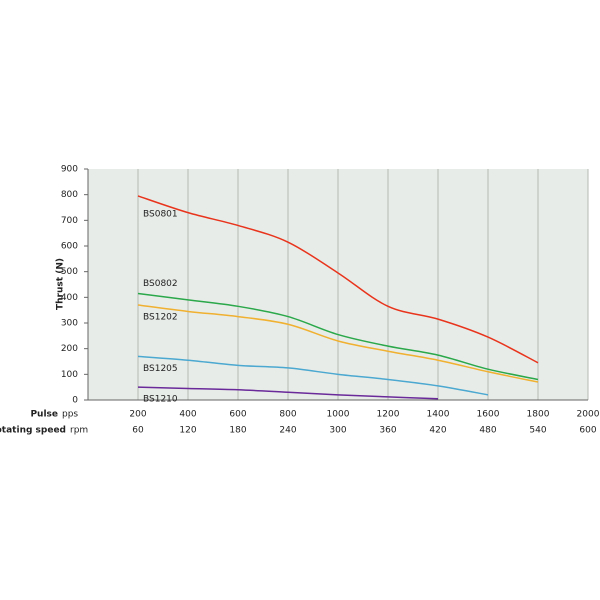  Describe the element at coordinates (160, 369) in the screenshot. I see `series-label: BS1205` at that location.